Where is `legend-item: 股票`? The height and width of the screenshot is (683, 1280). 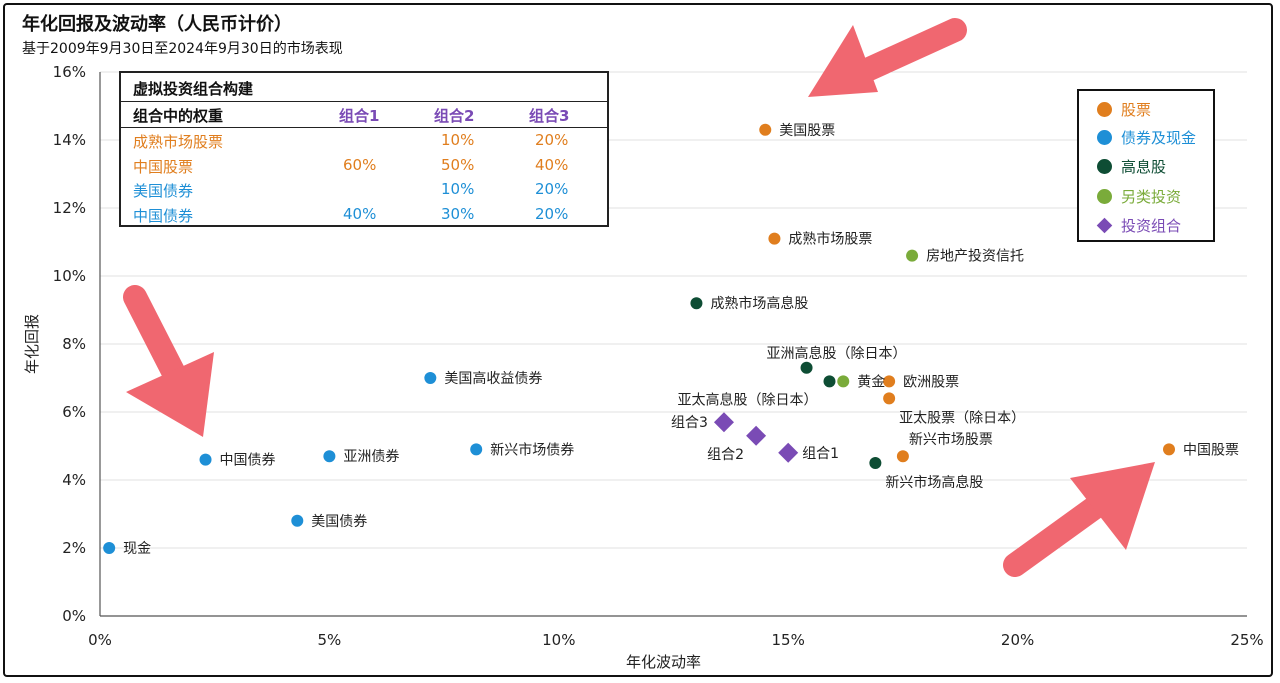
legend-item: 股票 is located at coordinates (1124, 109).